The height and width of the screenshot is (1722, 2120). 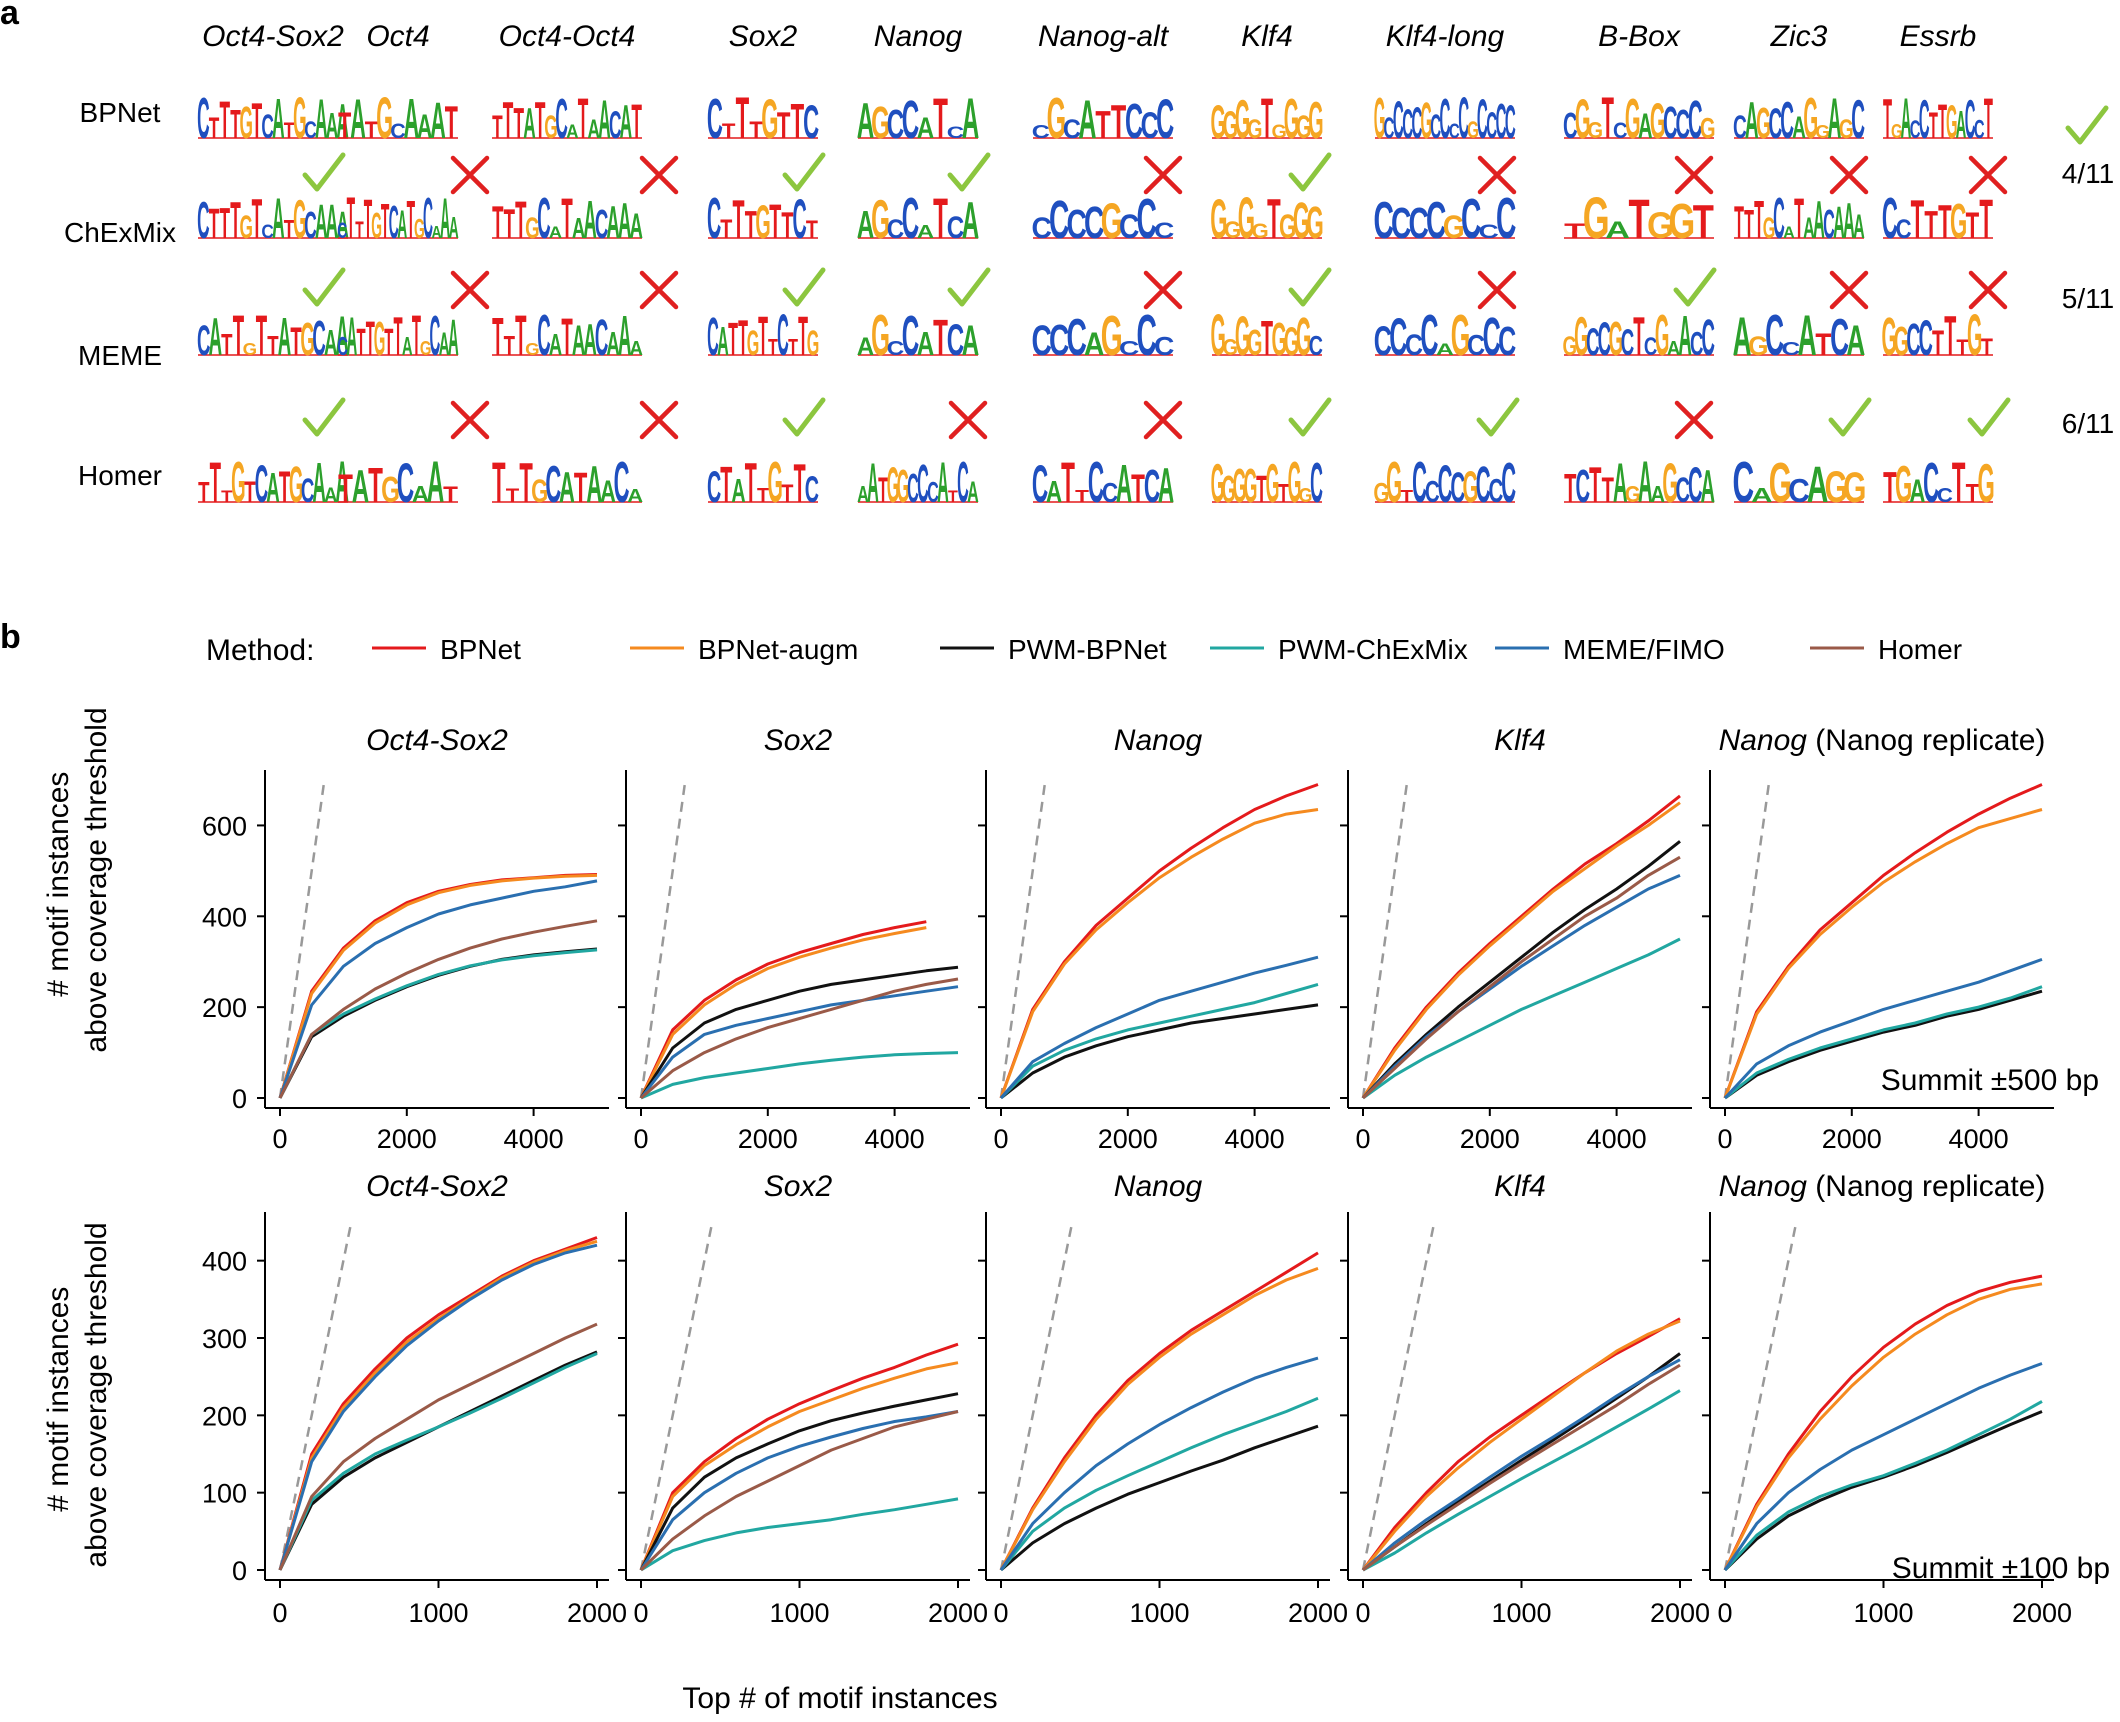 I want to click on y-tick-label: 600, so click(x=224, y=826).